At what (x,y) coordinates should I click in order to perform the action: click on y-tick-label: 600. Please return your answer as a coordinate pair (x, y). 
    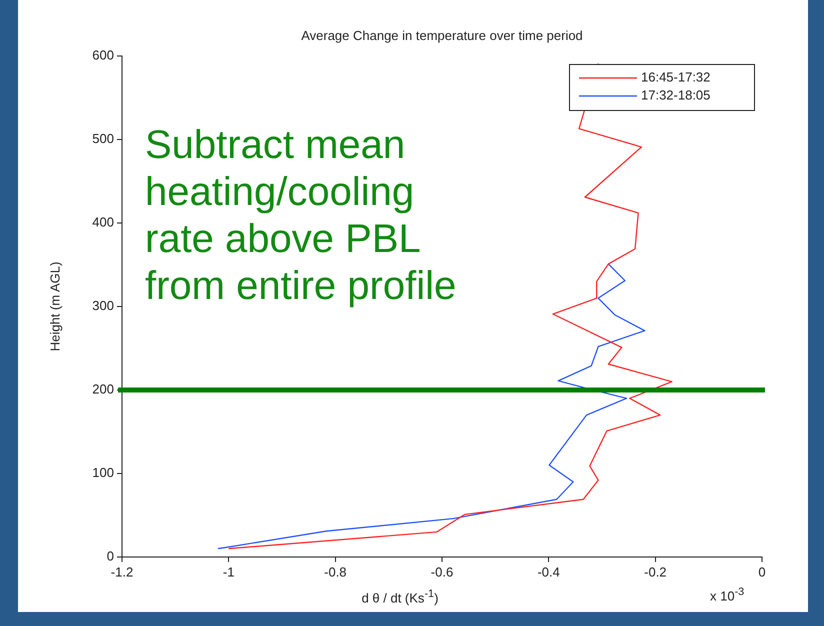
    Looking at the image, I should click on (103, 55).